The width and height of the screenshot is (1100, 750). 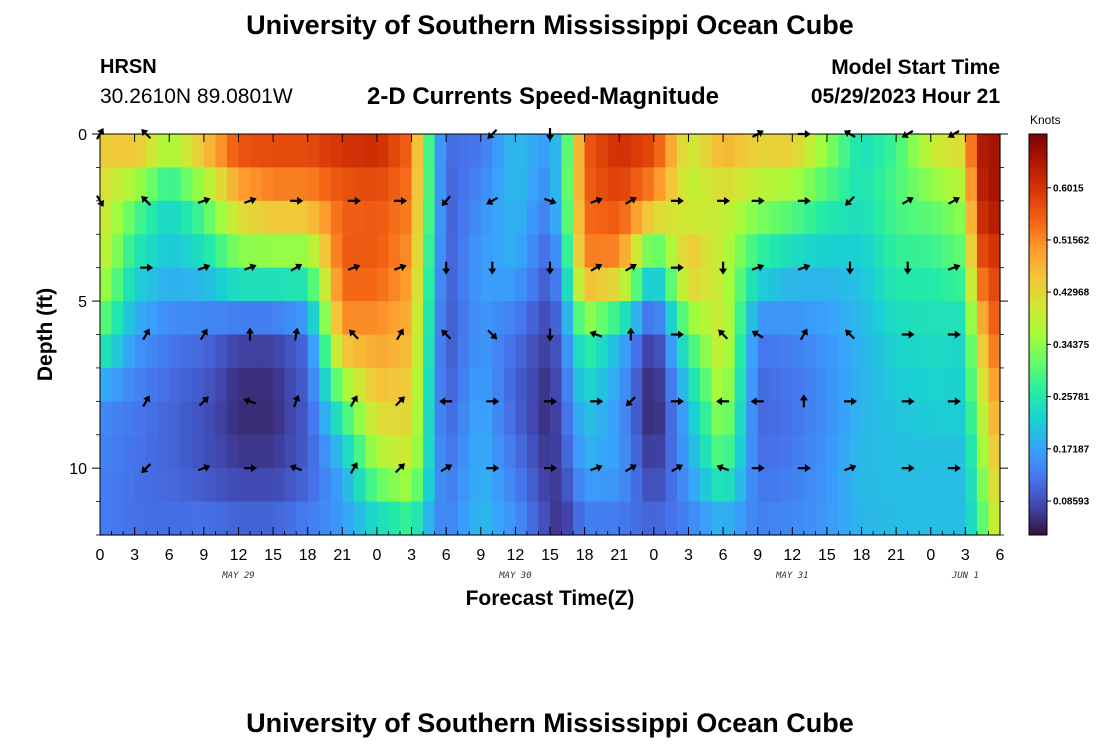 I want to click on x-tick-label: 3, so click(x=134, y=555).